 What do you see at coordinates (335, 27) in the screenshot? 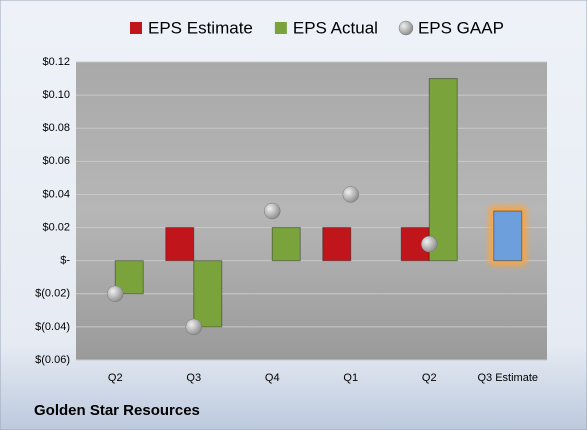
I see `legend-label: EPS Actual` at bounding box center [335, 27].